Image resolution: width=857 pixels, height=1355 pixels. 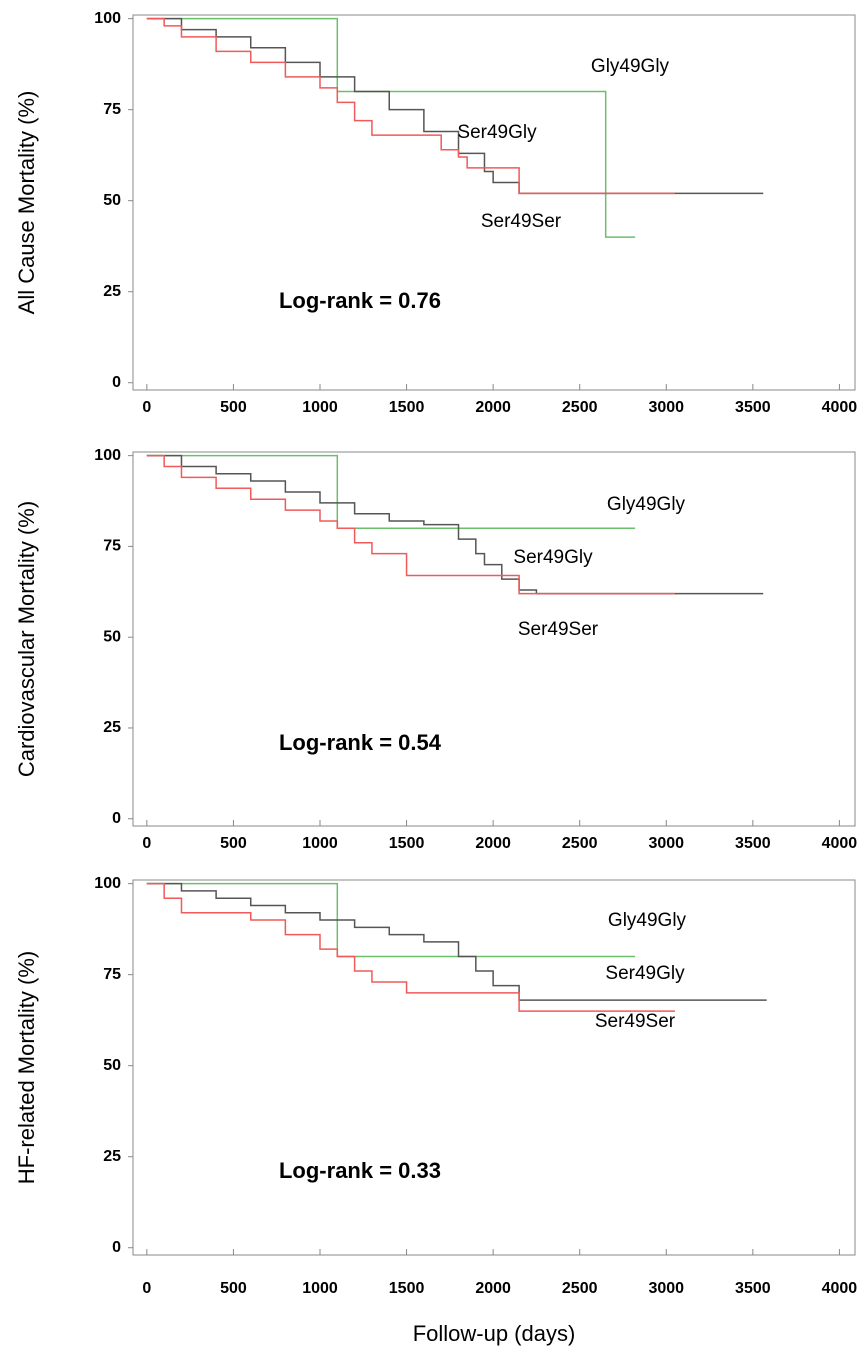 I want to click on y-axis-label: HF-related Mortality (%), so click(x=26, y=1067).